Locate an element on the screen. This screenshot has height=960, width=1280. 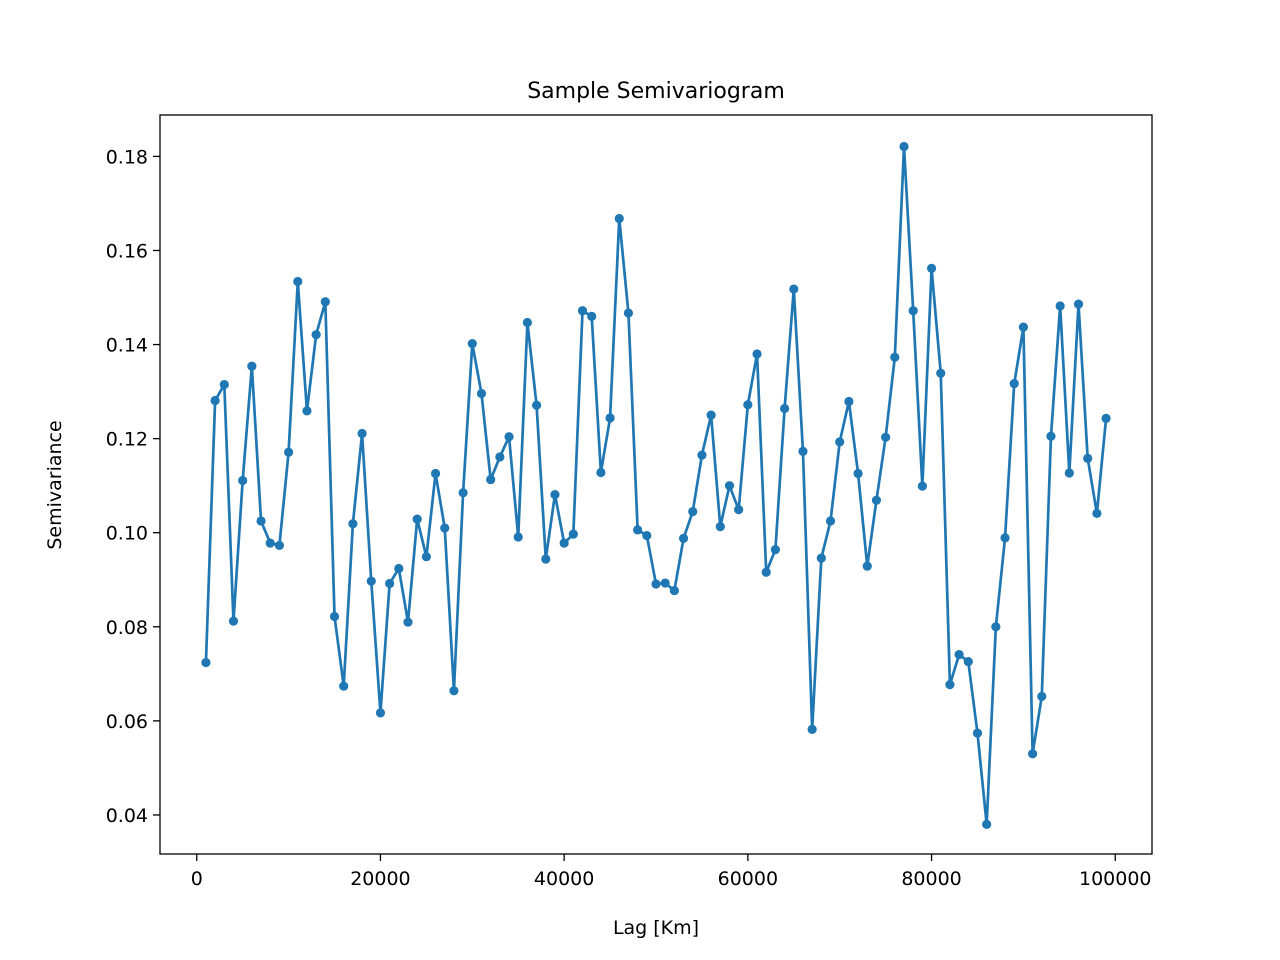
y-tick-label: 0.14 is located at coordinates (127, 346).